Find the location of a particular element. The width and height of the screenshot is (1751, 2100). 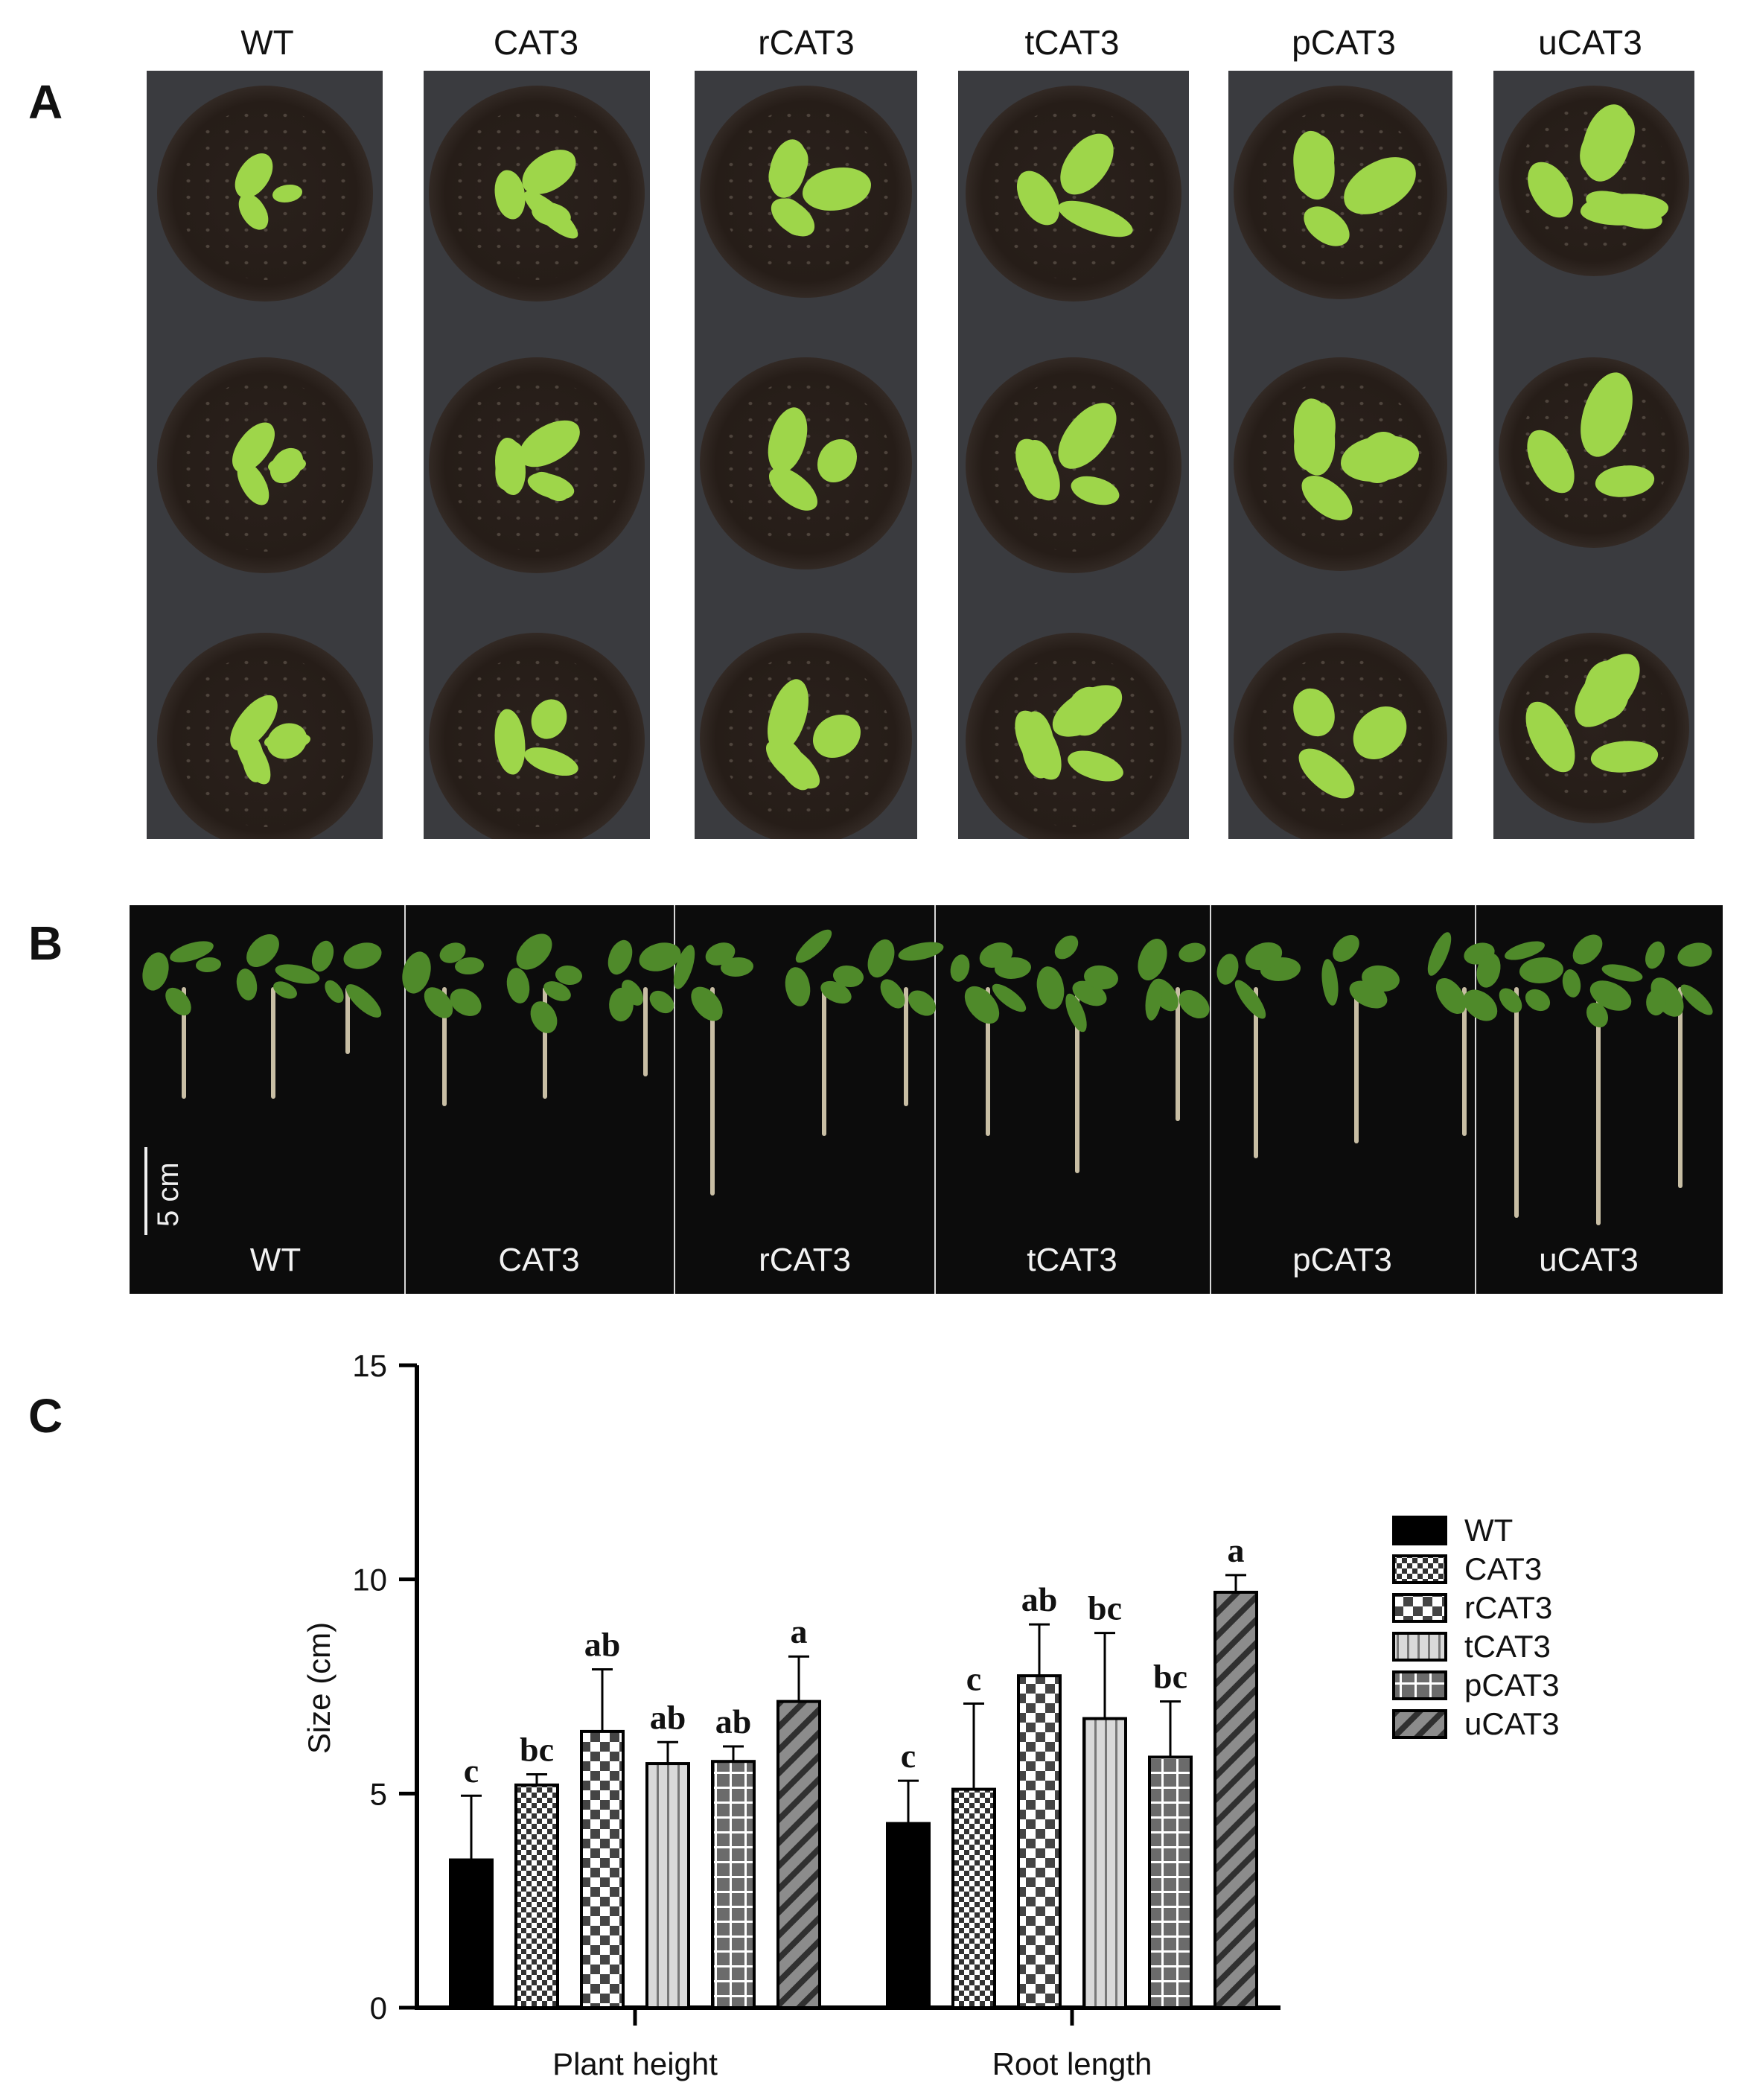

scale-bar is located at coordinates (145, 1191).